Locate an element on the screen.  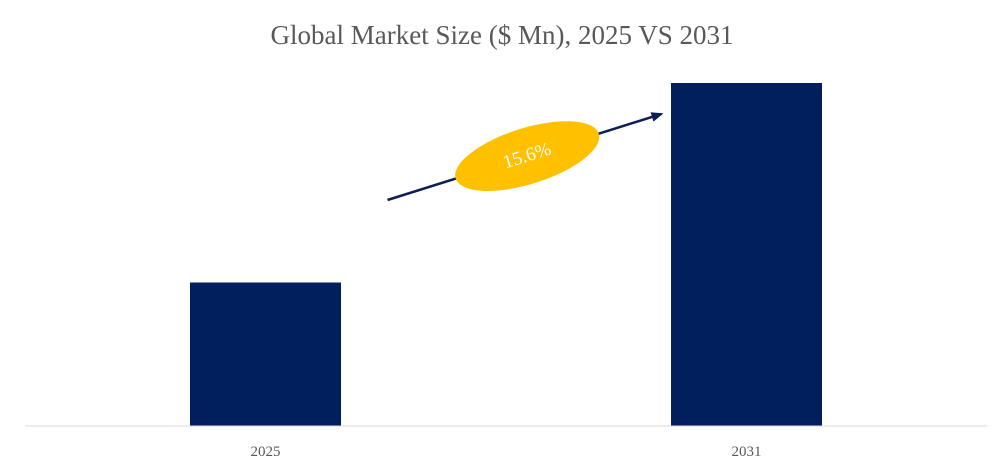
chart-title: Global Market Size ($ Mn), 2025 VS 2031 is located at coordinates (502, 35).